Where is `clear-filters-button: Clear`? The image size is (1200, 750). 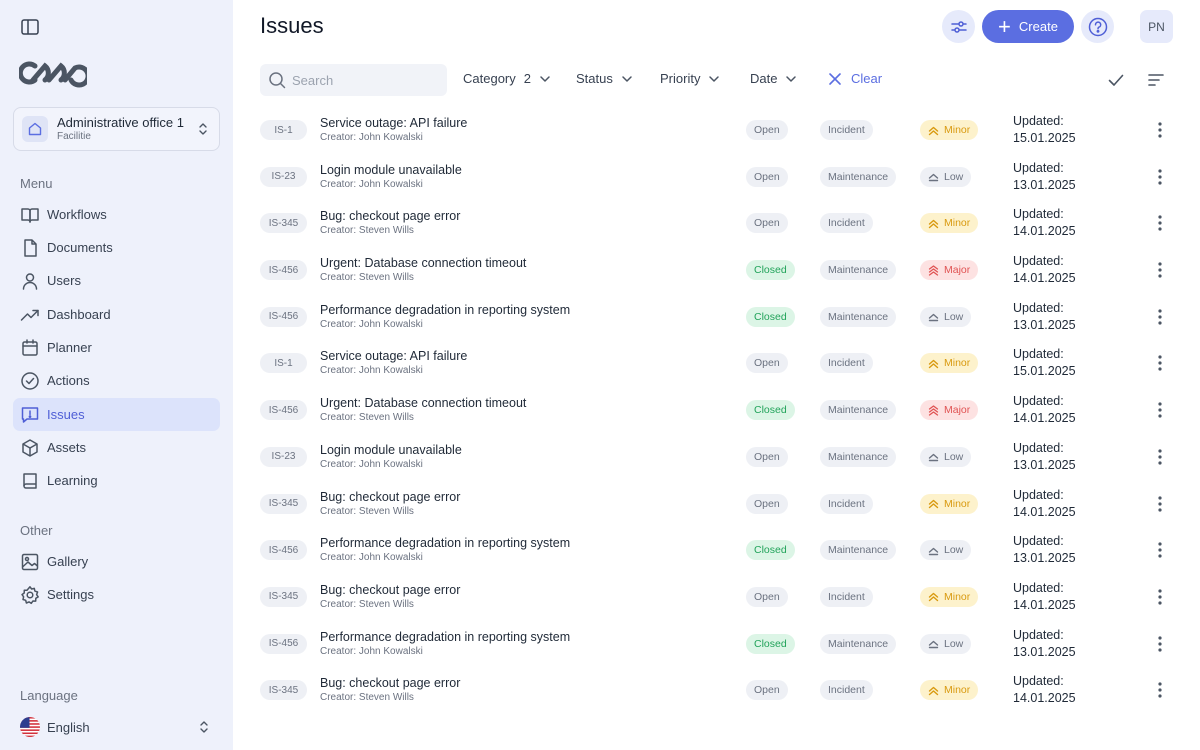 clear-filters-button: Clear is located at coordinates (855, 78).